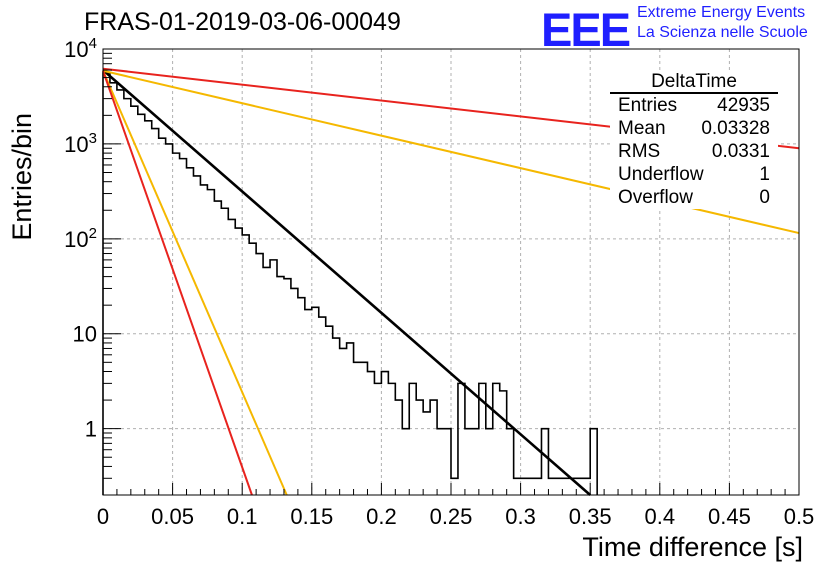  Describe the element at coordinates (729, 516) in the screenshot. I see `x-tick-label: 0.45` at that location.